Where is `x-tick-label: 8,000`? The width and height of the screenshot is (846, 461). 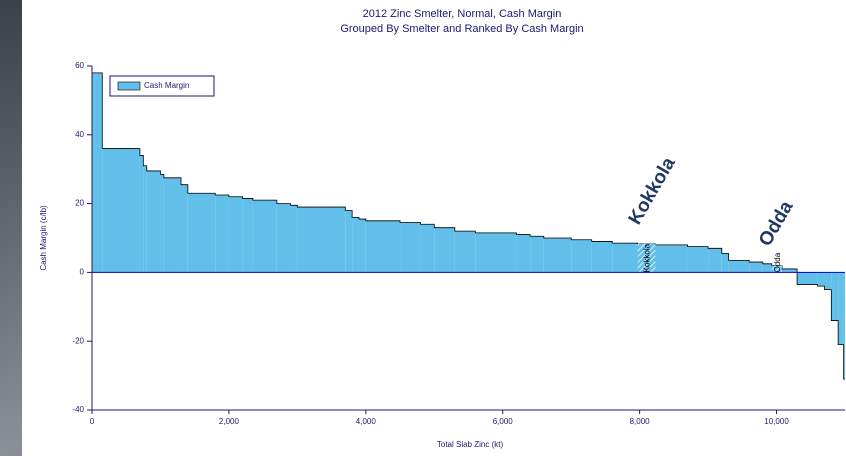 x-tick-label: 8,000 is located at coordinates (640, 421).